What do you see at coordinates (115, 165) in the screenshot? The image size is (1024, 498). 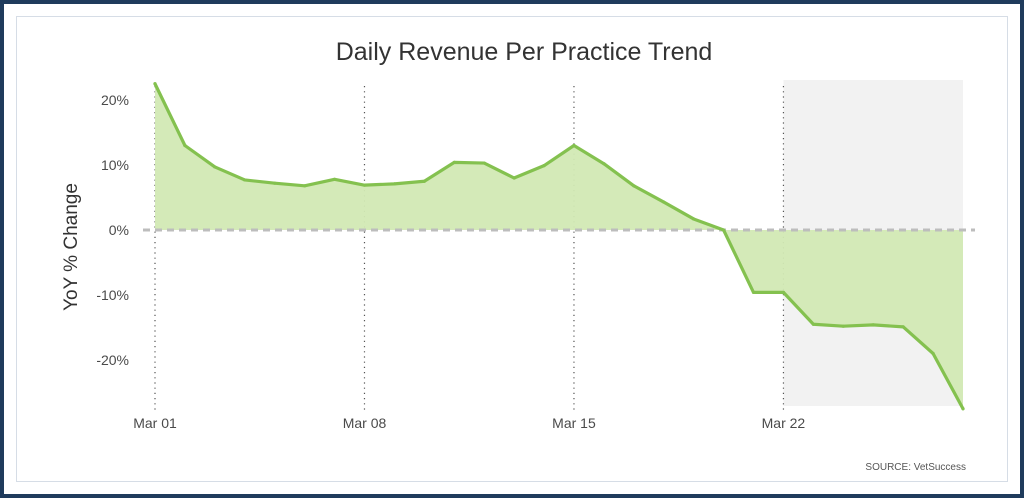 I see `y-tick-label: 10%` at bounding box center [115, 165].